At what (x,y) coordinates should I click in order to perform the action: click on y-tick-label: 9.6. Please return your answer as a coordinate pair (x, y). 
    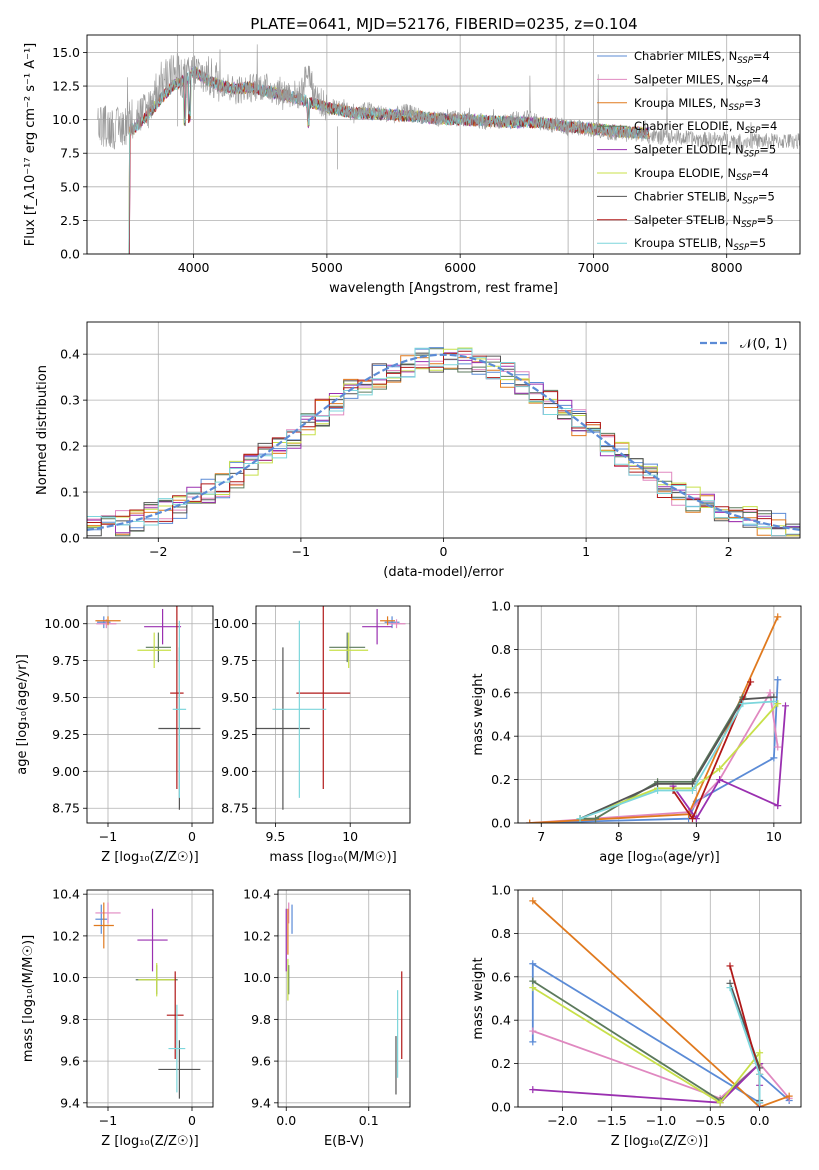
    Looking at the image, I should click on (70, 1061).